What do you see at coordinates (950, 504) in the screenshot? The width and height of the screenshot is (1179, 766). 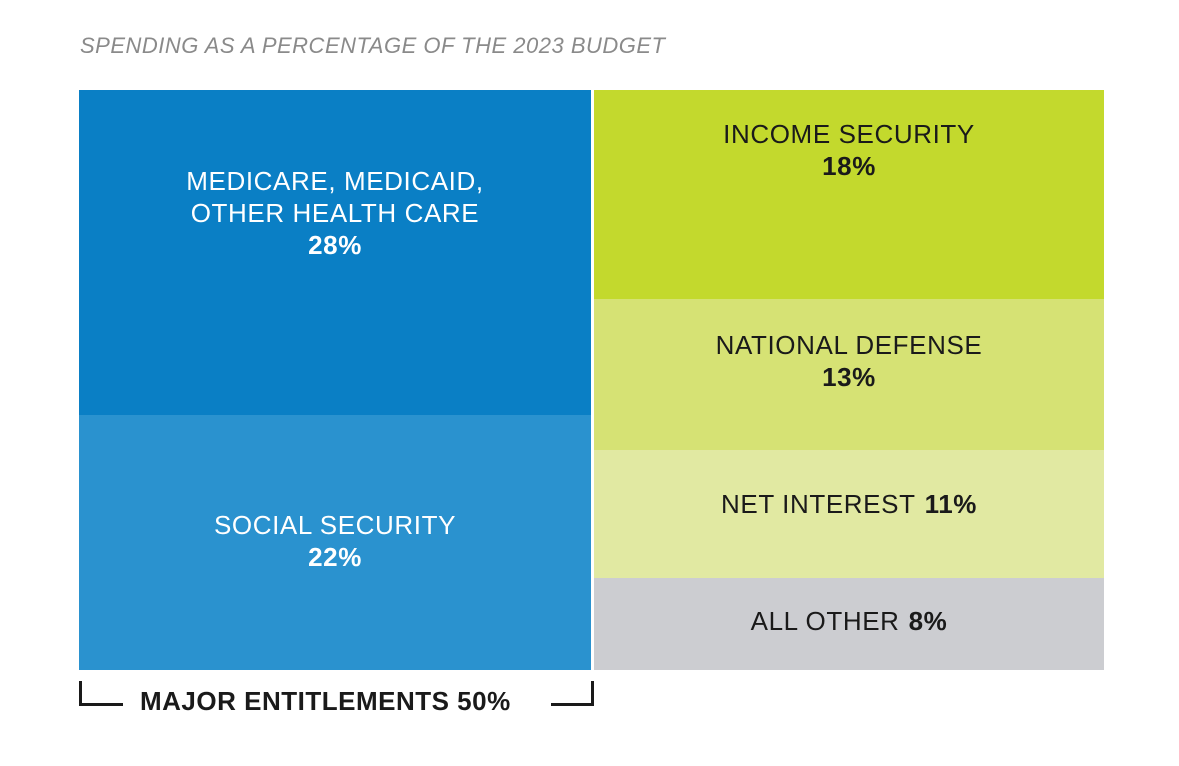 I see `value-label: 11%` at bounding box center [950, 504].